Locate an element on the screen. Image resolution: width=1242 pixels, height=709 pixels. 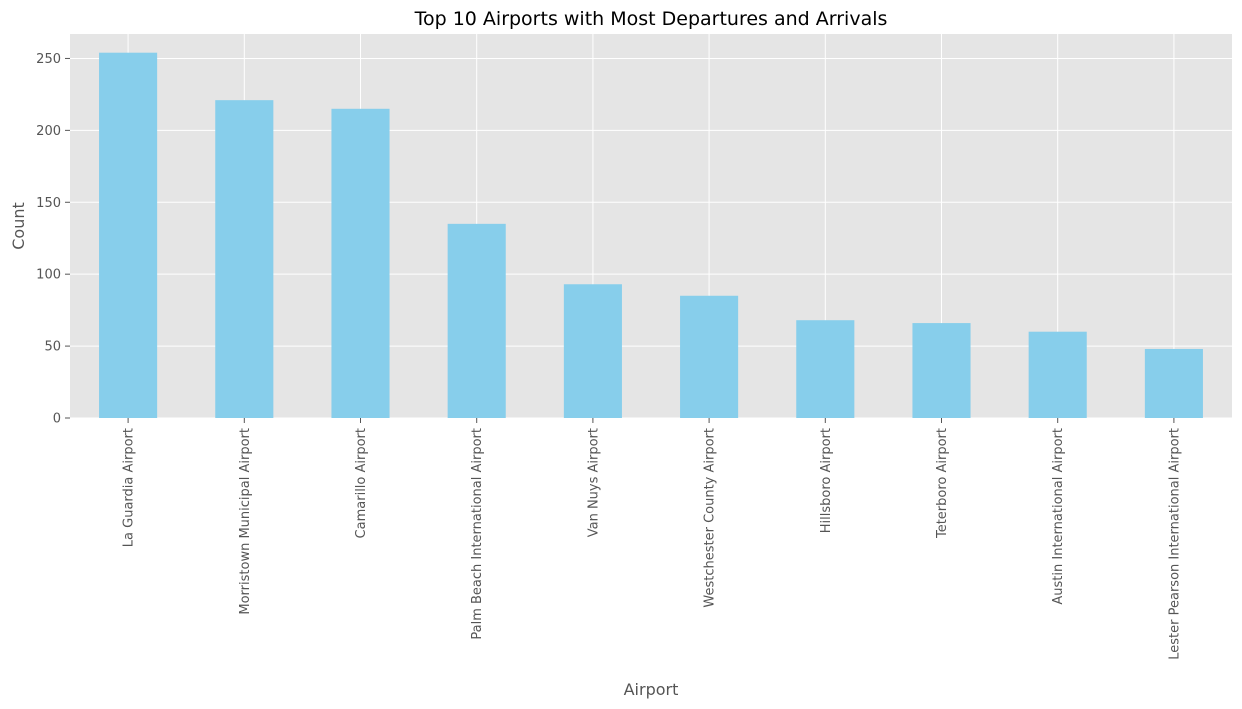
x-tick-label: Camarillo Airport is located at coordinates (361, 483).